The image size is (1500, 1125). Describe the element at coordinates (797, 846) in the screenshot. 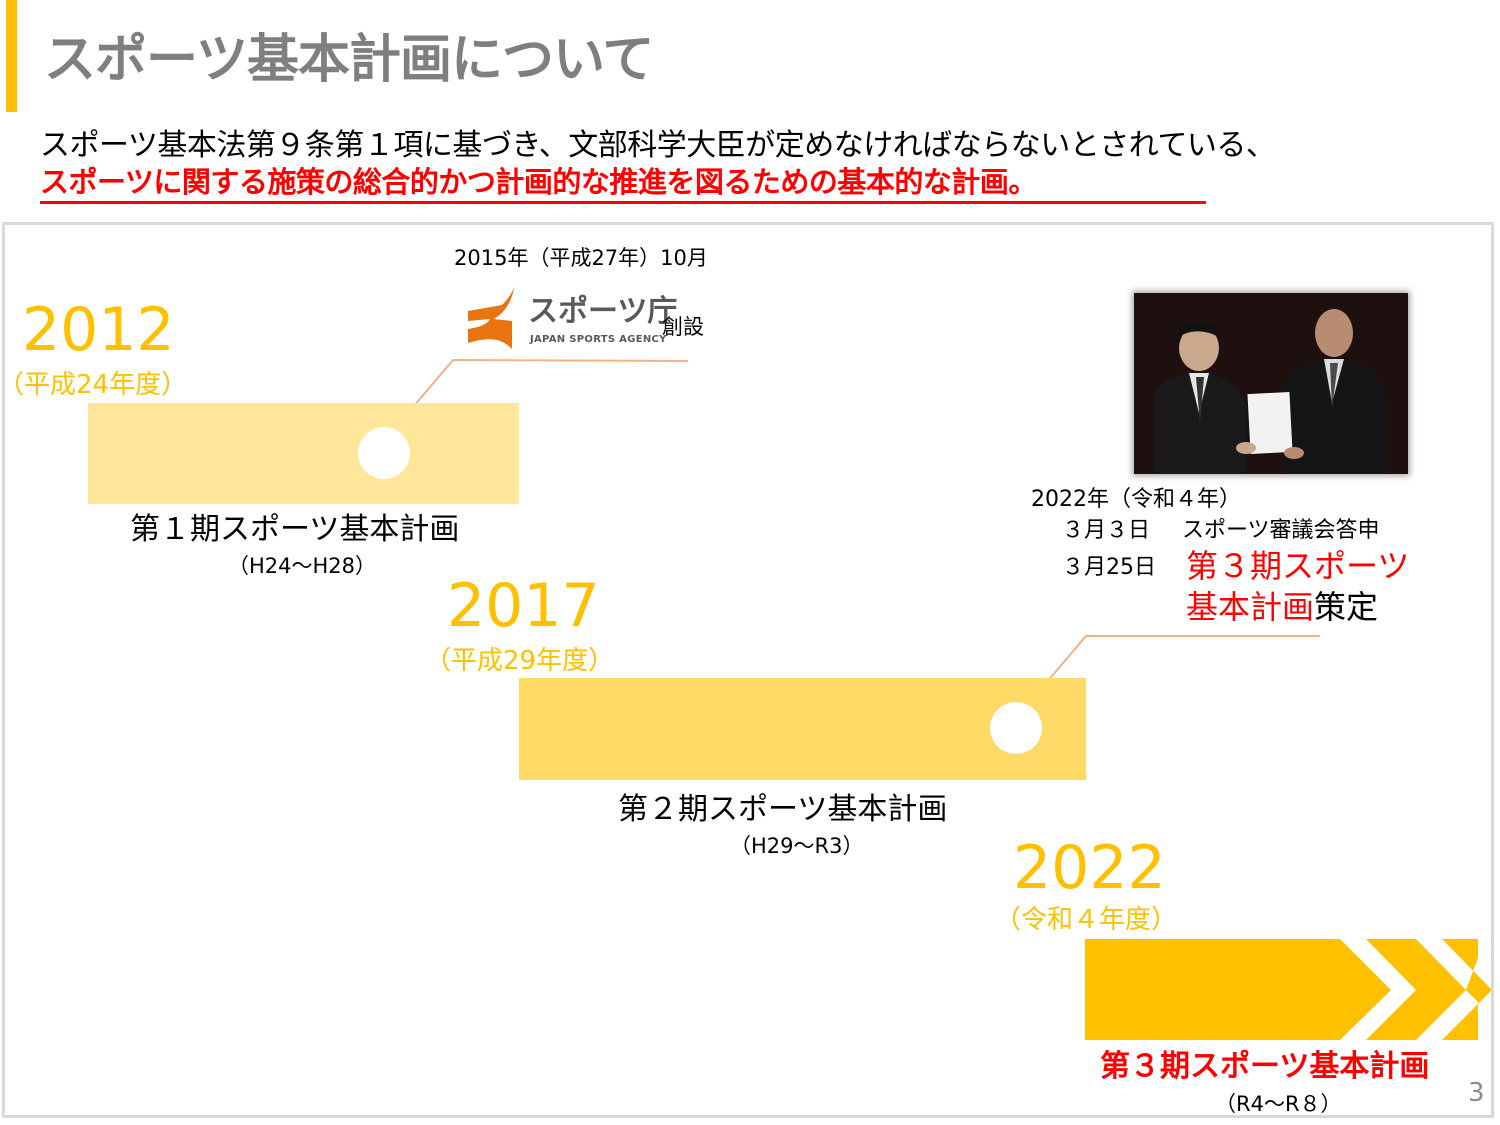

I see `period2-range: （H29～R3）` at that location.